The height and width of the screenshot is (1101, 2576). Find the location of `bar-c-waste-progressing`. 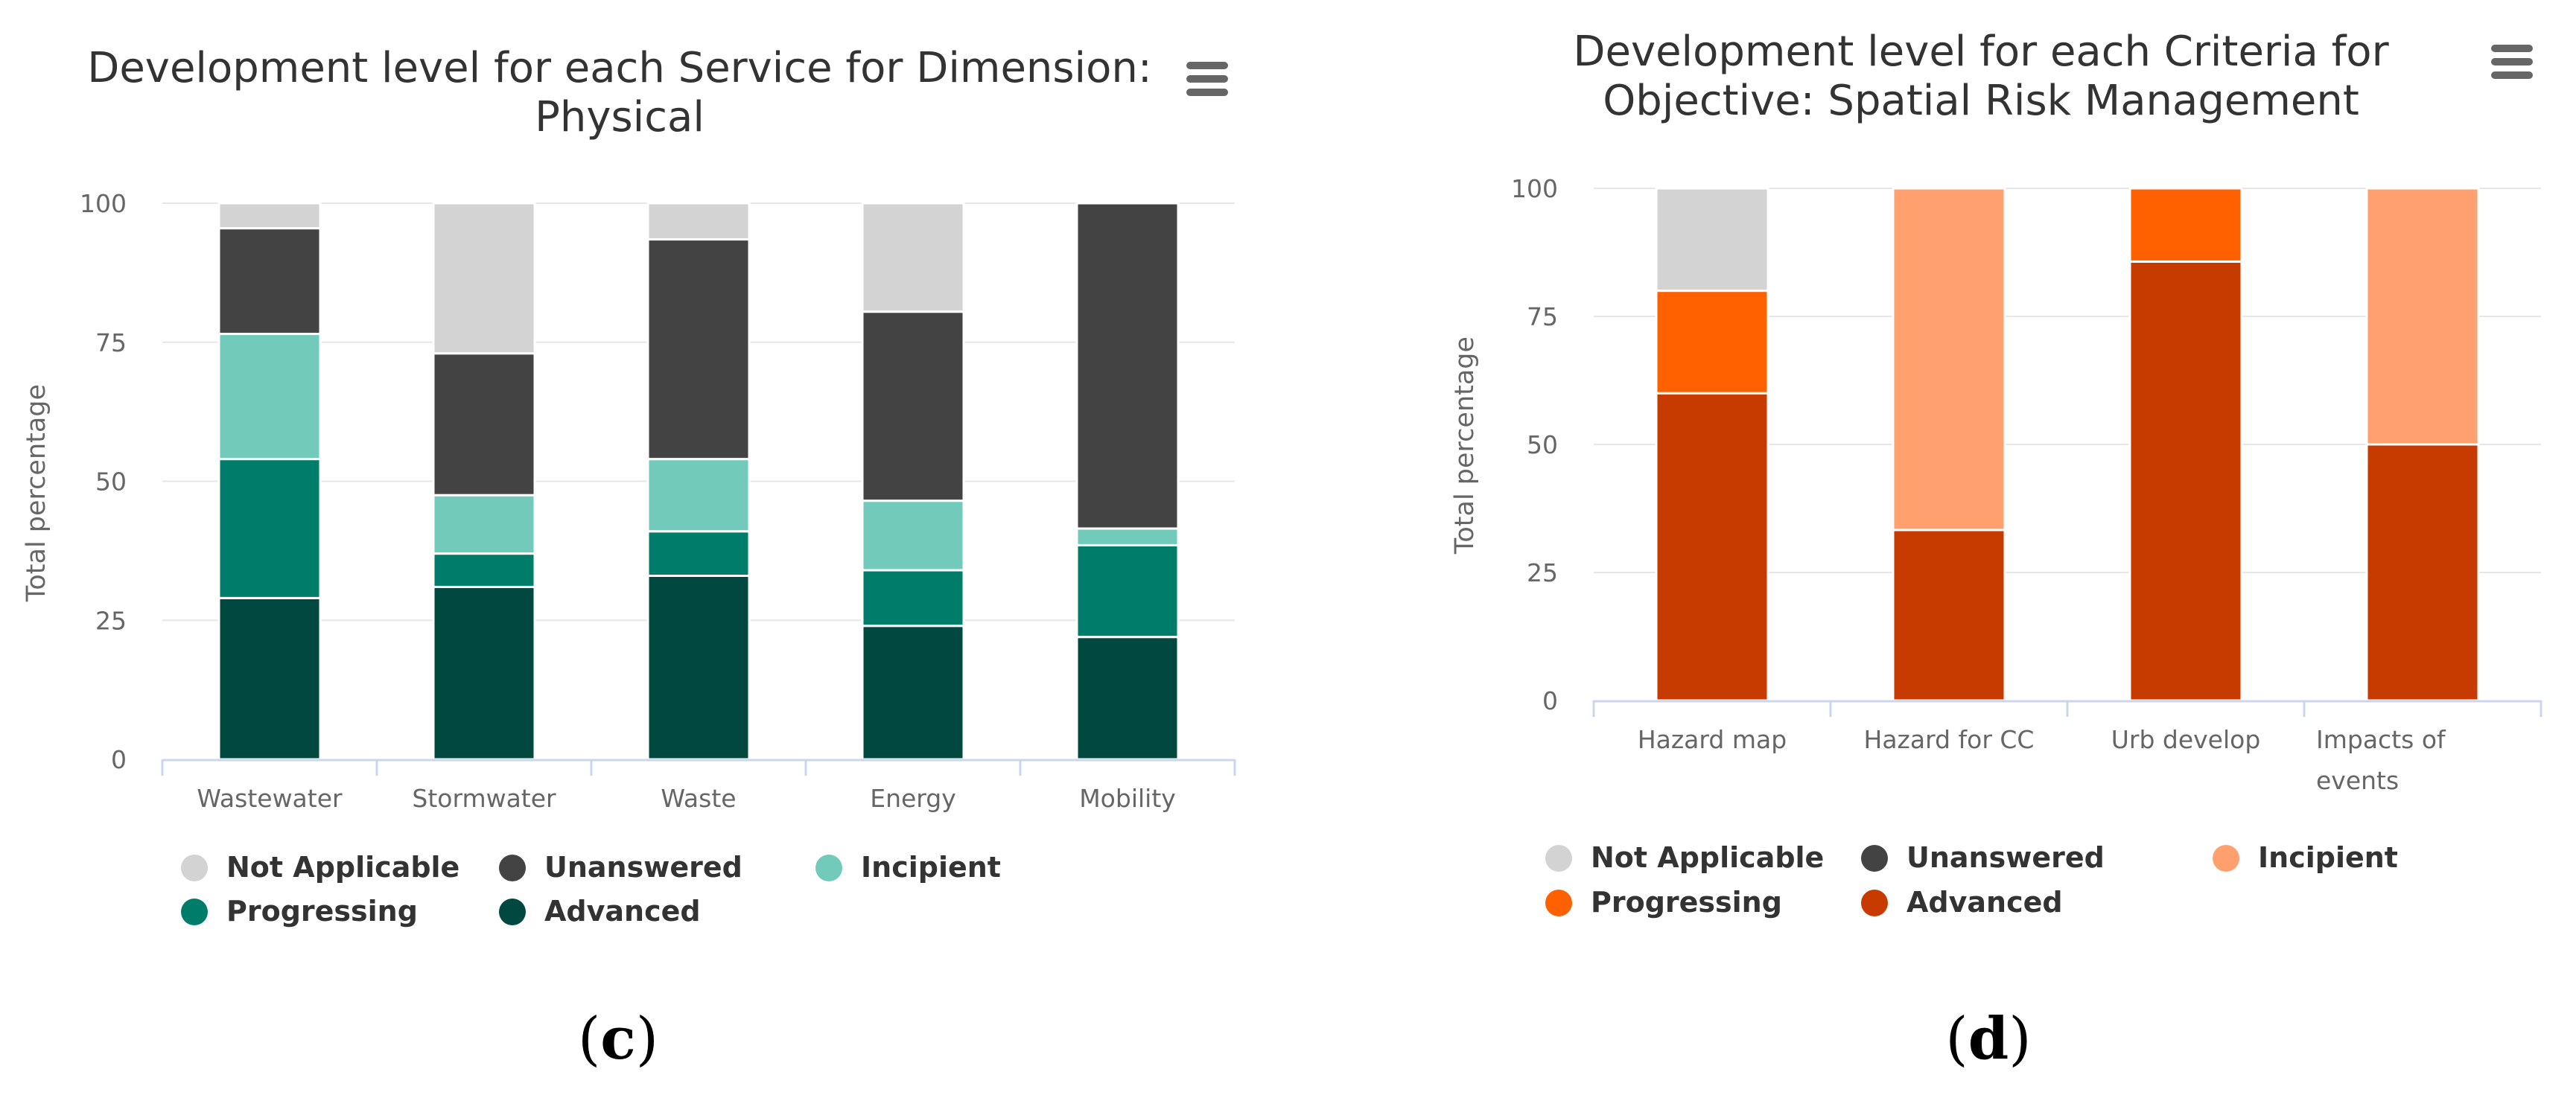

bar-c-waste-progressing is located at coordinates (698, 553).